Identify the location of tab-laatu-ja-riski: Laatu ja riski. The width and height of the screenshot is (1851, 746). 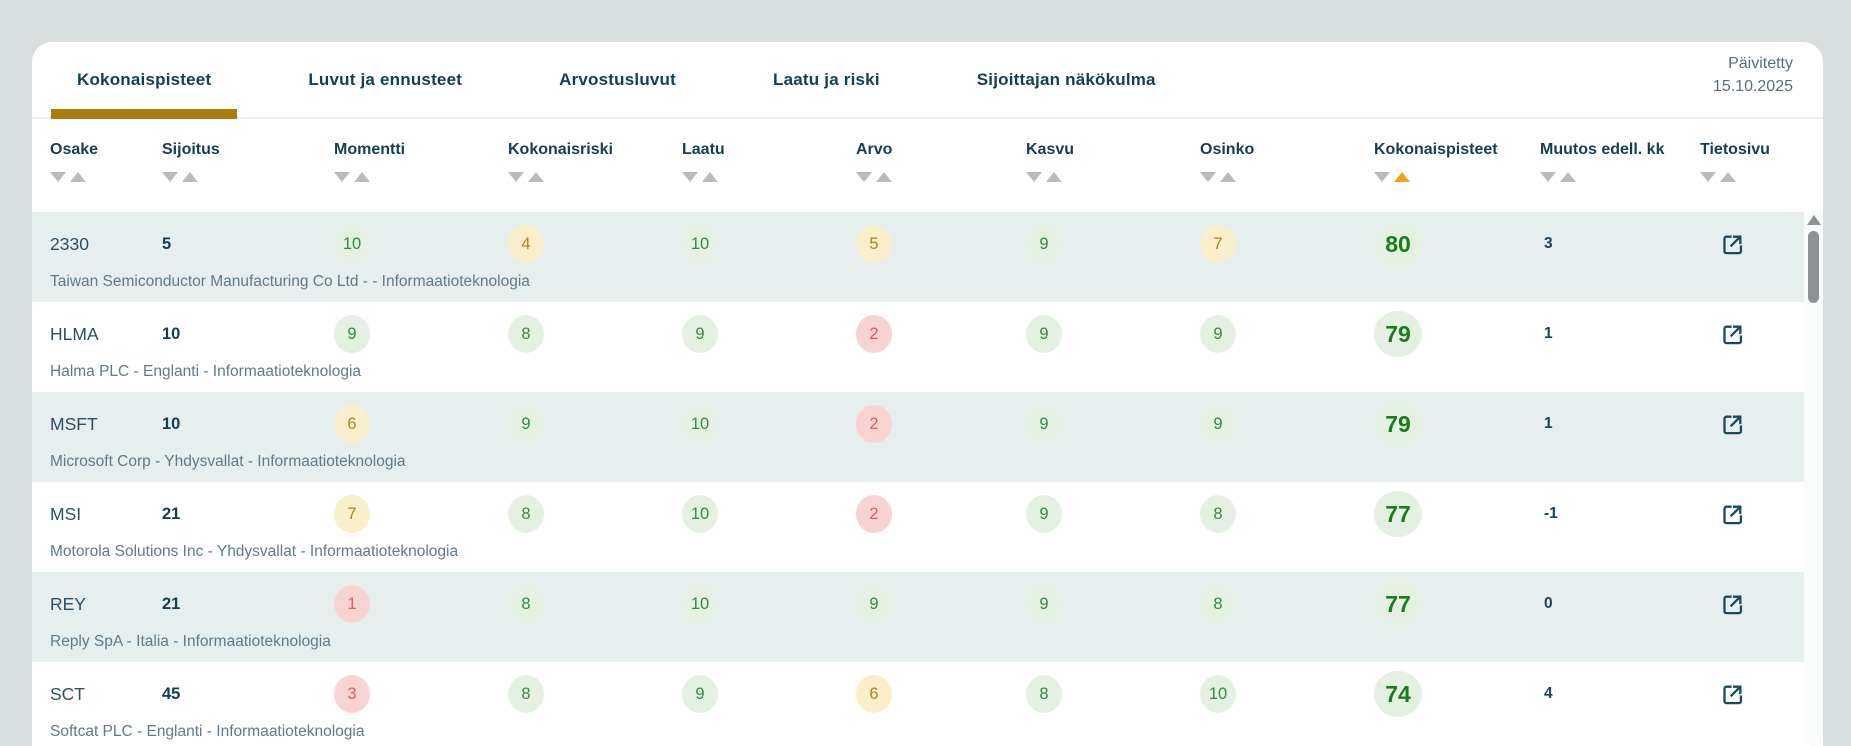
(826, 79).